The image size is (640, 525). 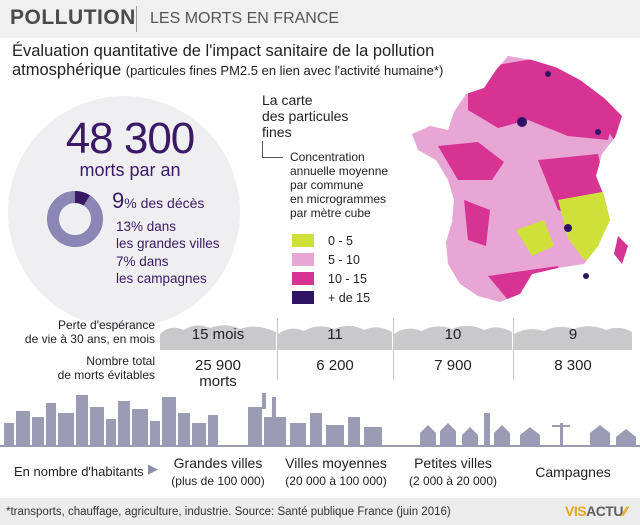 What do you see at coordinates (598, 132) in the screenshot?
I see `map-hotspot-strasbourg` at bounding box center [598, 132].